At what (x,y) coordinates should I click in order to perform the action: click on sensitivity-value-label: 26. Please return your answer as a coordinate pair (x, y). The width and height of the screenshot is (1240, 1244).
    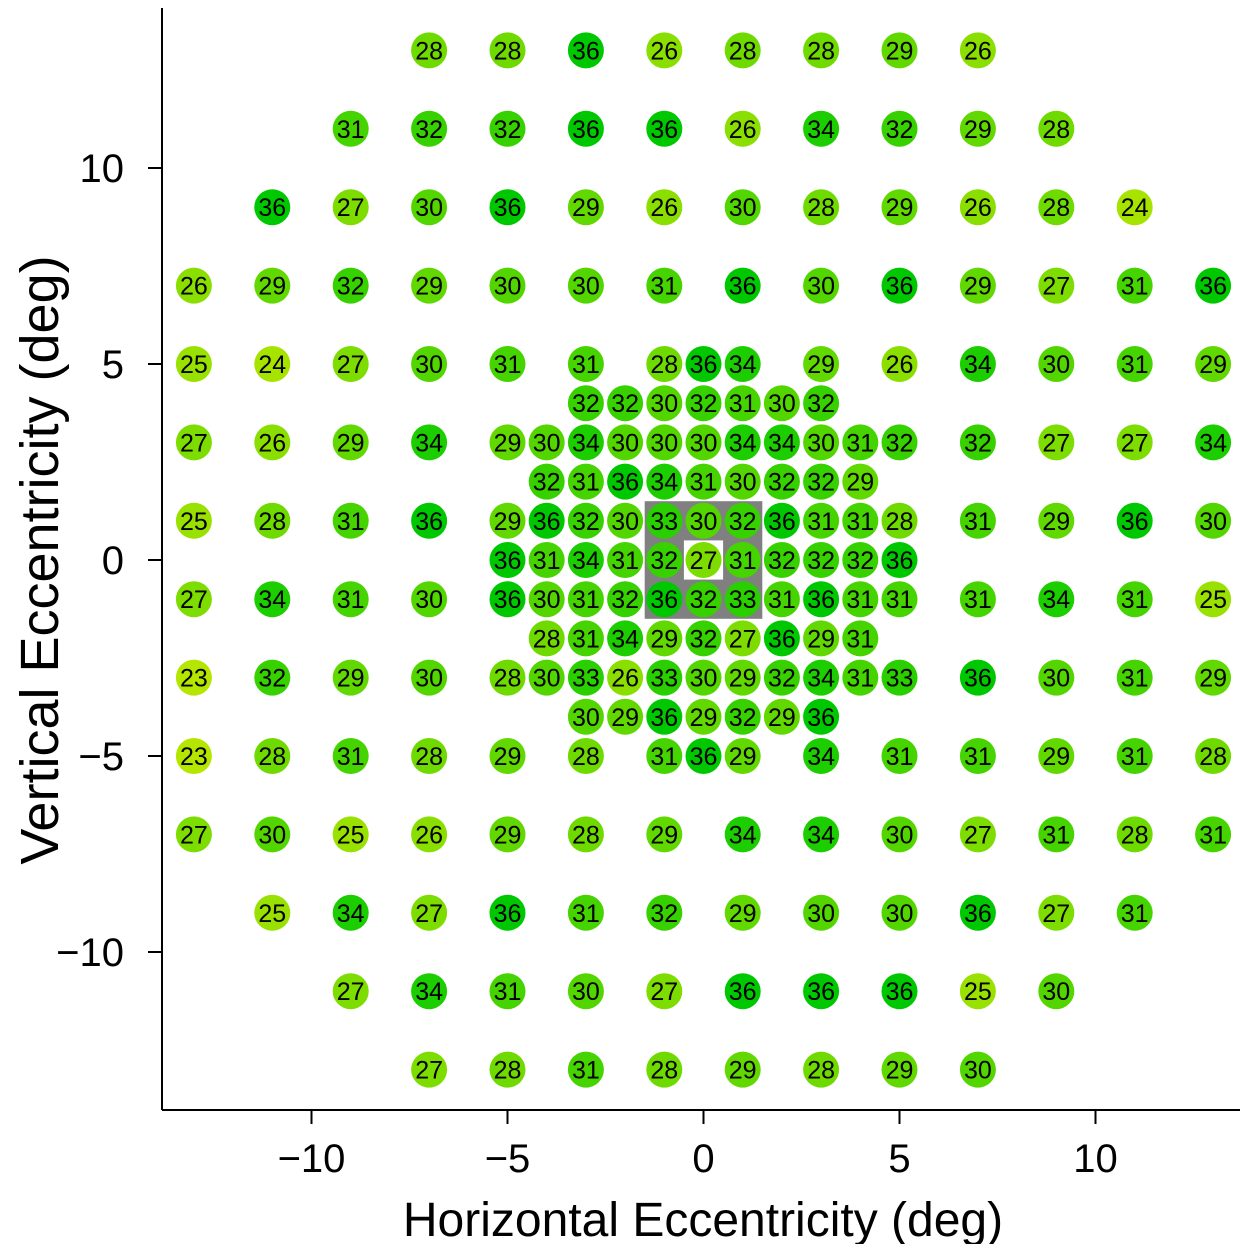
    Looking at the image, I should click on (625, 679).